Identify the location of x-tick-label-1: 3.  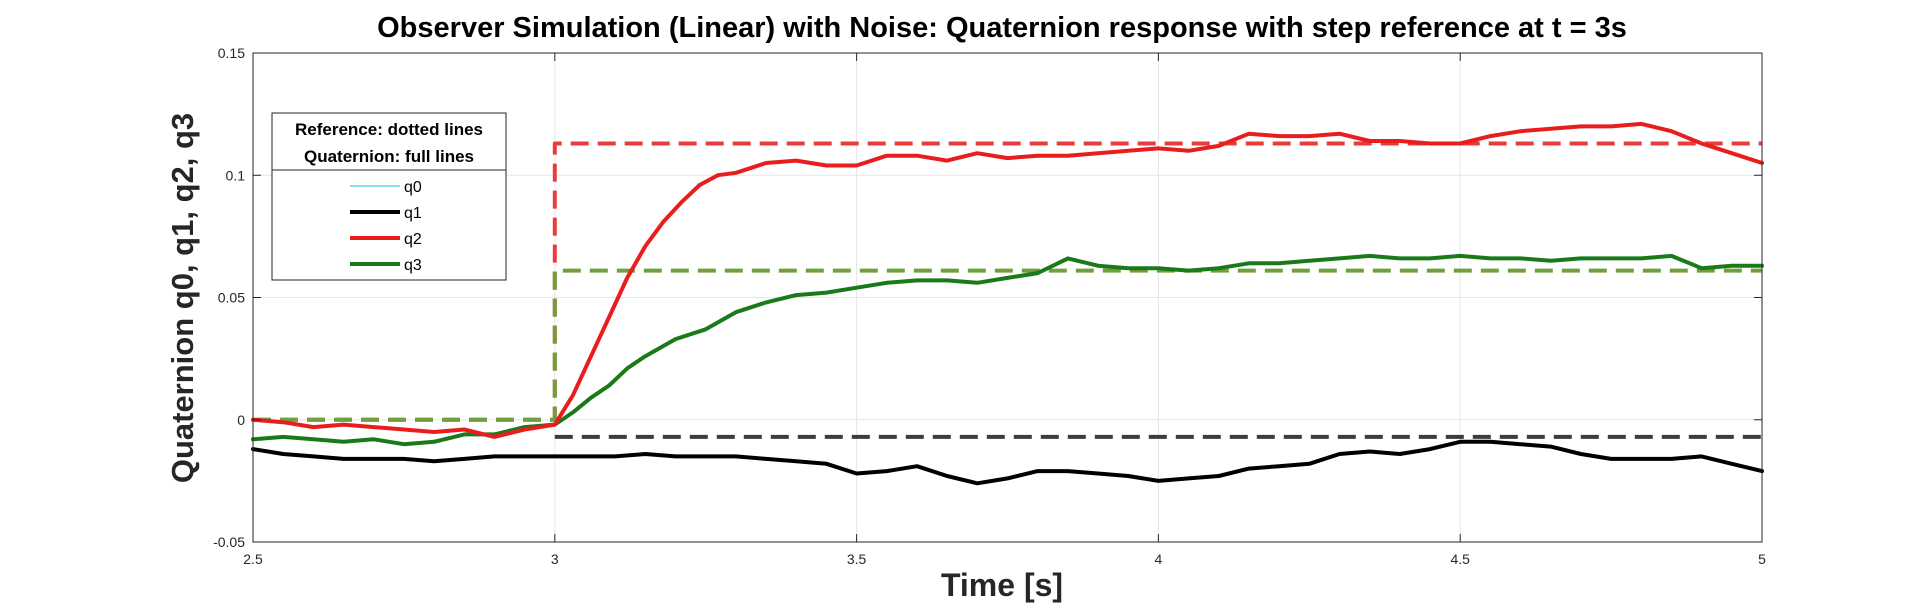
(555, 559).